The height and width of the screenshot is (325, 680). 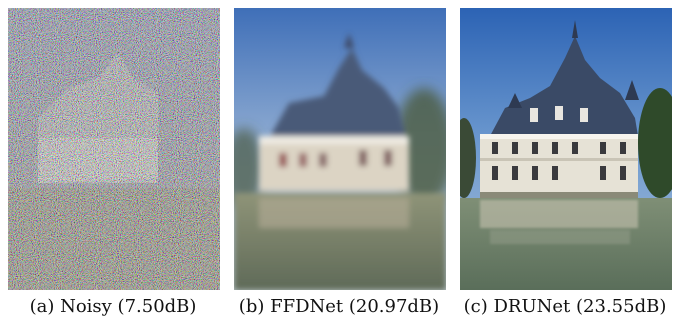 What do you see at coordinates (113, 306) in the screenshot?
I see `caption-noisy: (a) Noisy (7.50dB)` at bounding box center [113, 306].